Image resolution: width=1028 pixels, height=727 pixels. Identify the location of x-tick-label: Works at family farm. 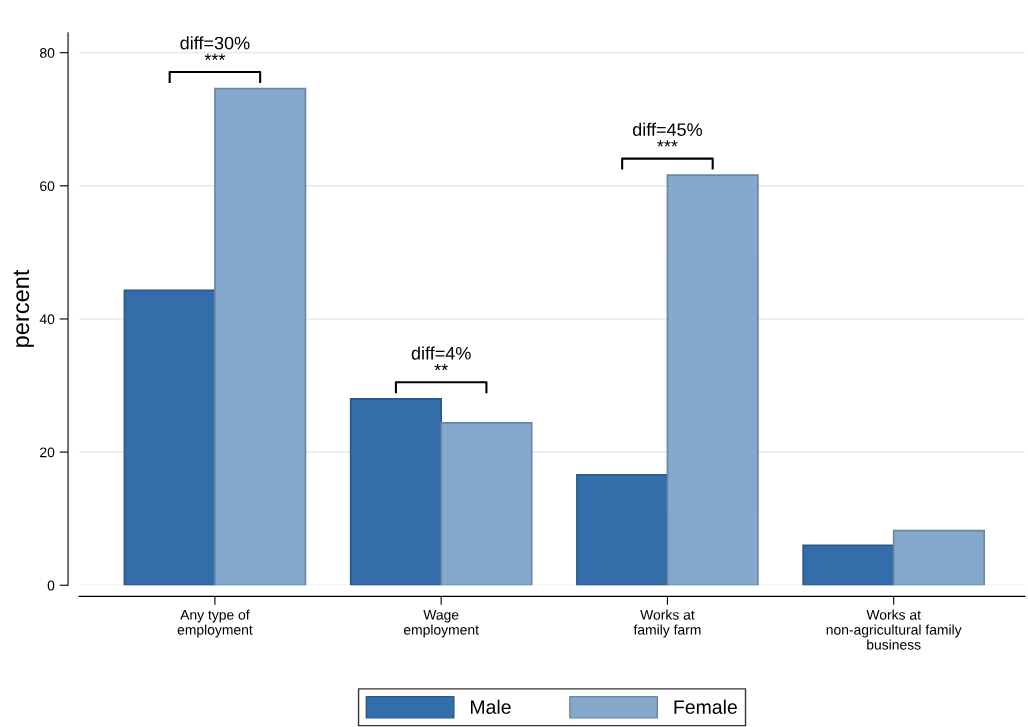
(667, 623).